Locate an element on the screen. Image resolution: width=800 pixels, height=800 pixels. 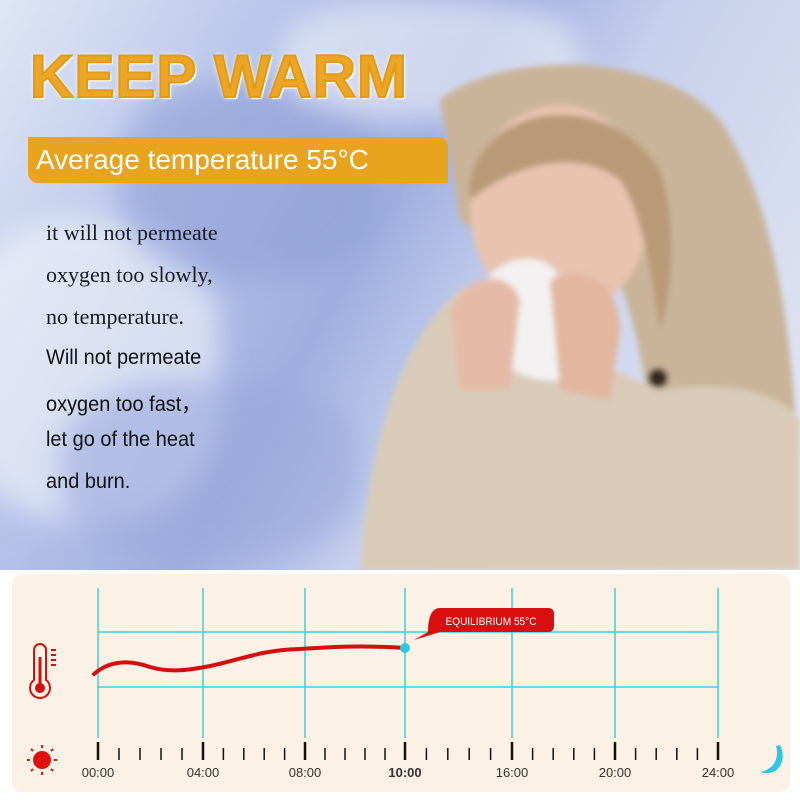
body-line: and burn. is located at coordinates (88, 481).